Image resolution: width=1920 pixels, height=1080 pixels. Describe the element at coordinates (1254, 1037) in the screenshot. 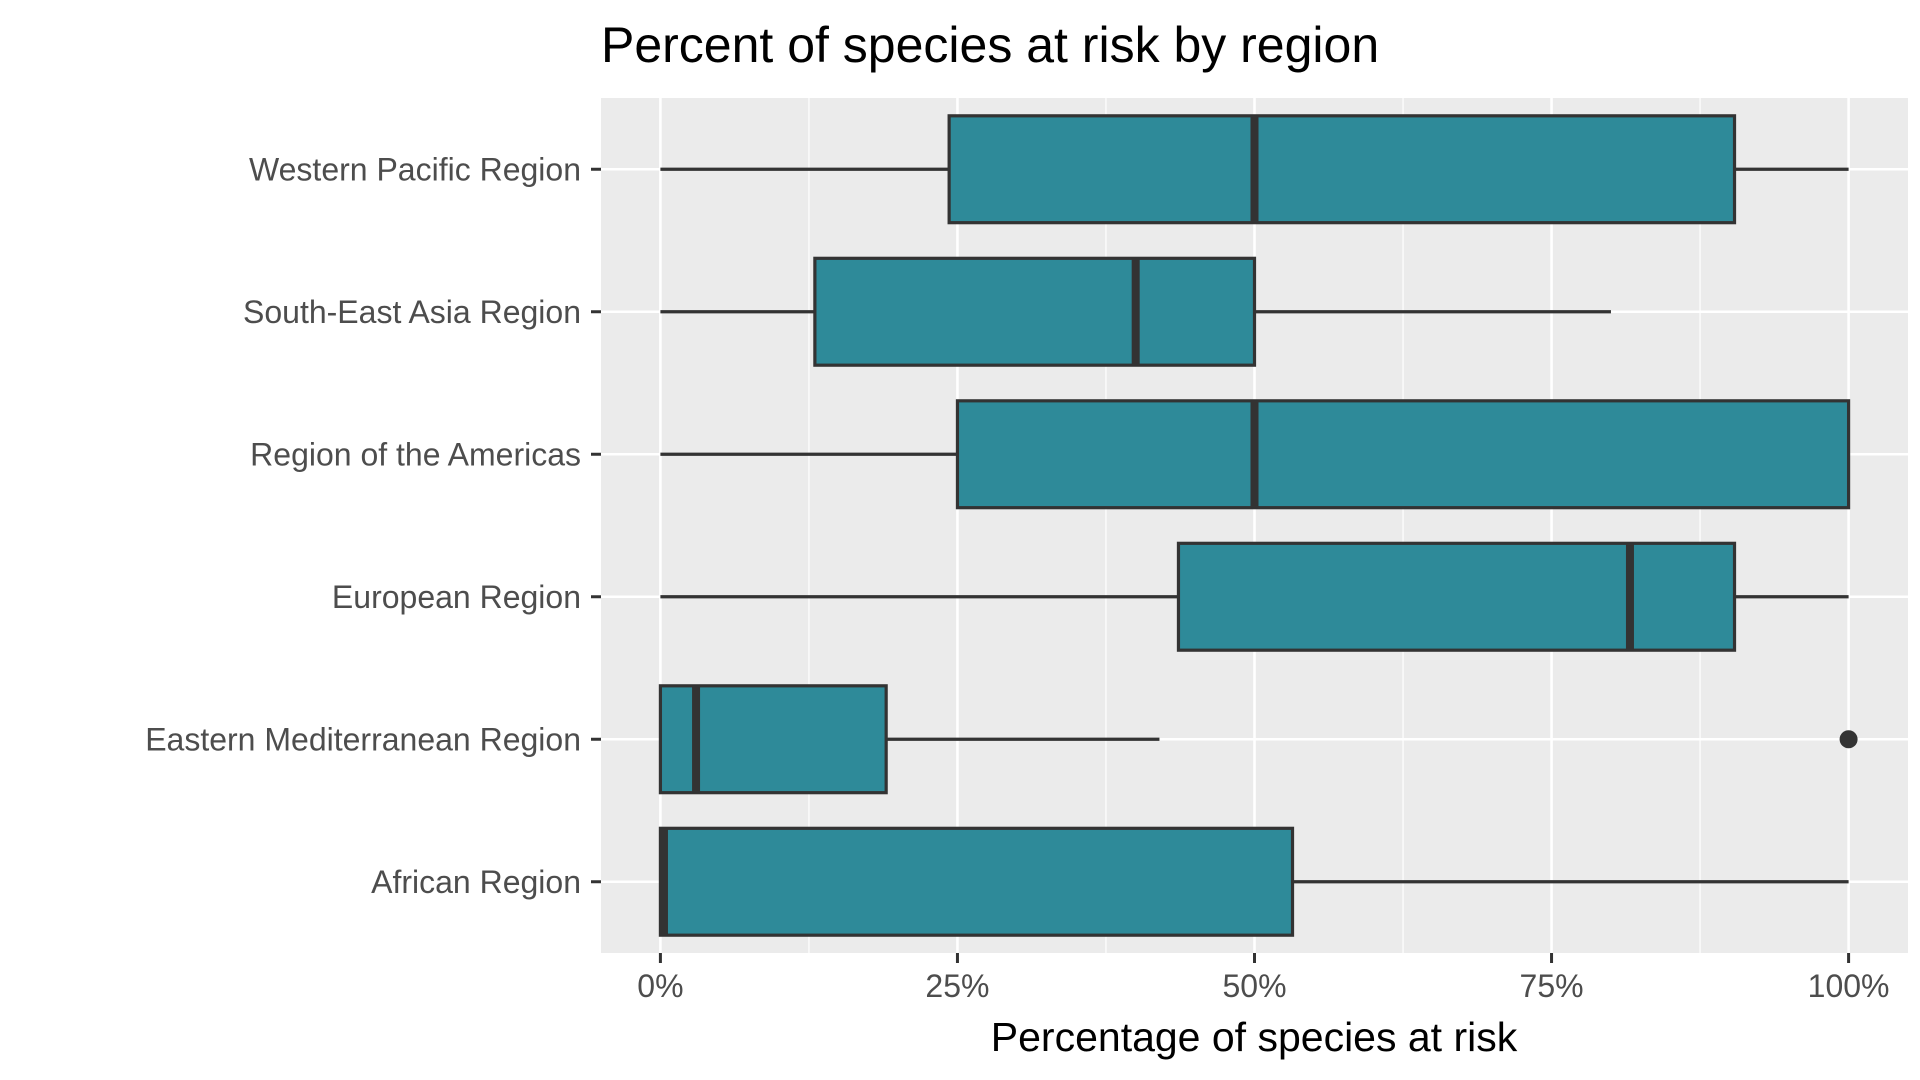

I see `x-axis-title: Percentage of species at risk` at that location.